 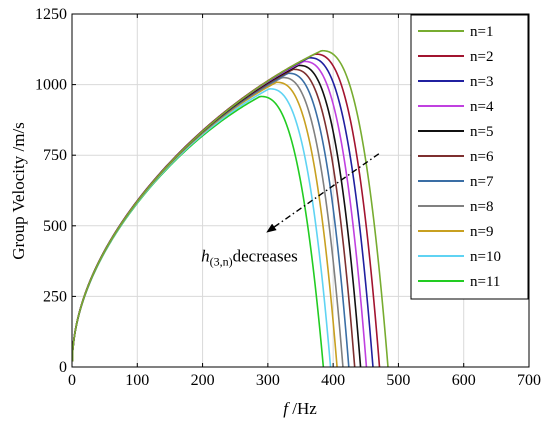 I want to click on annotation-label: h(3,n)decreases, so click(x=249, y=257).